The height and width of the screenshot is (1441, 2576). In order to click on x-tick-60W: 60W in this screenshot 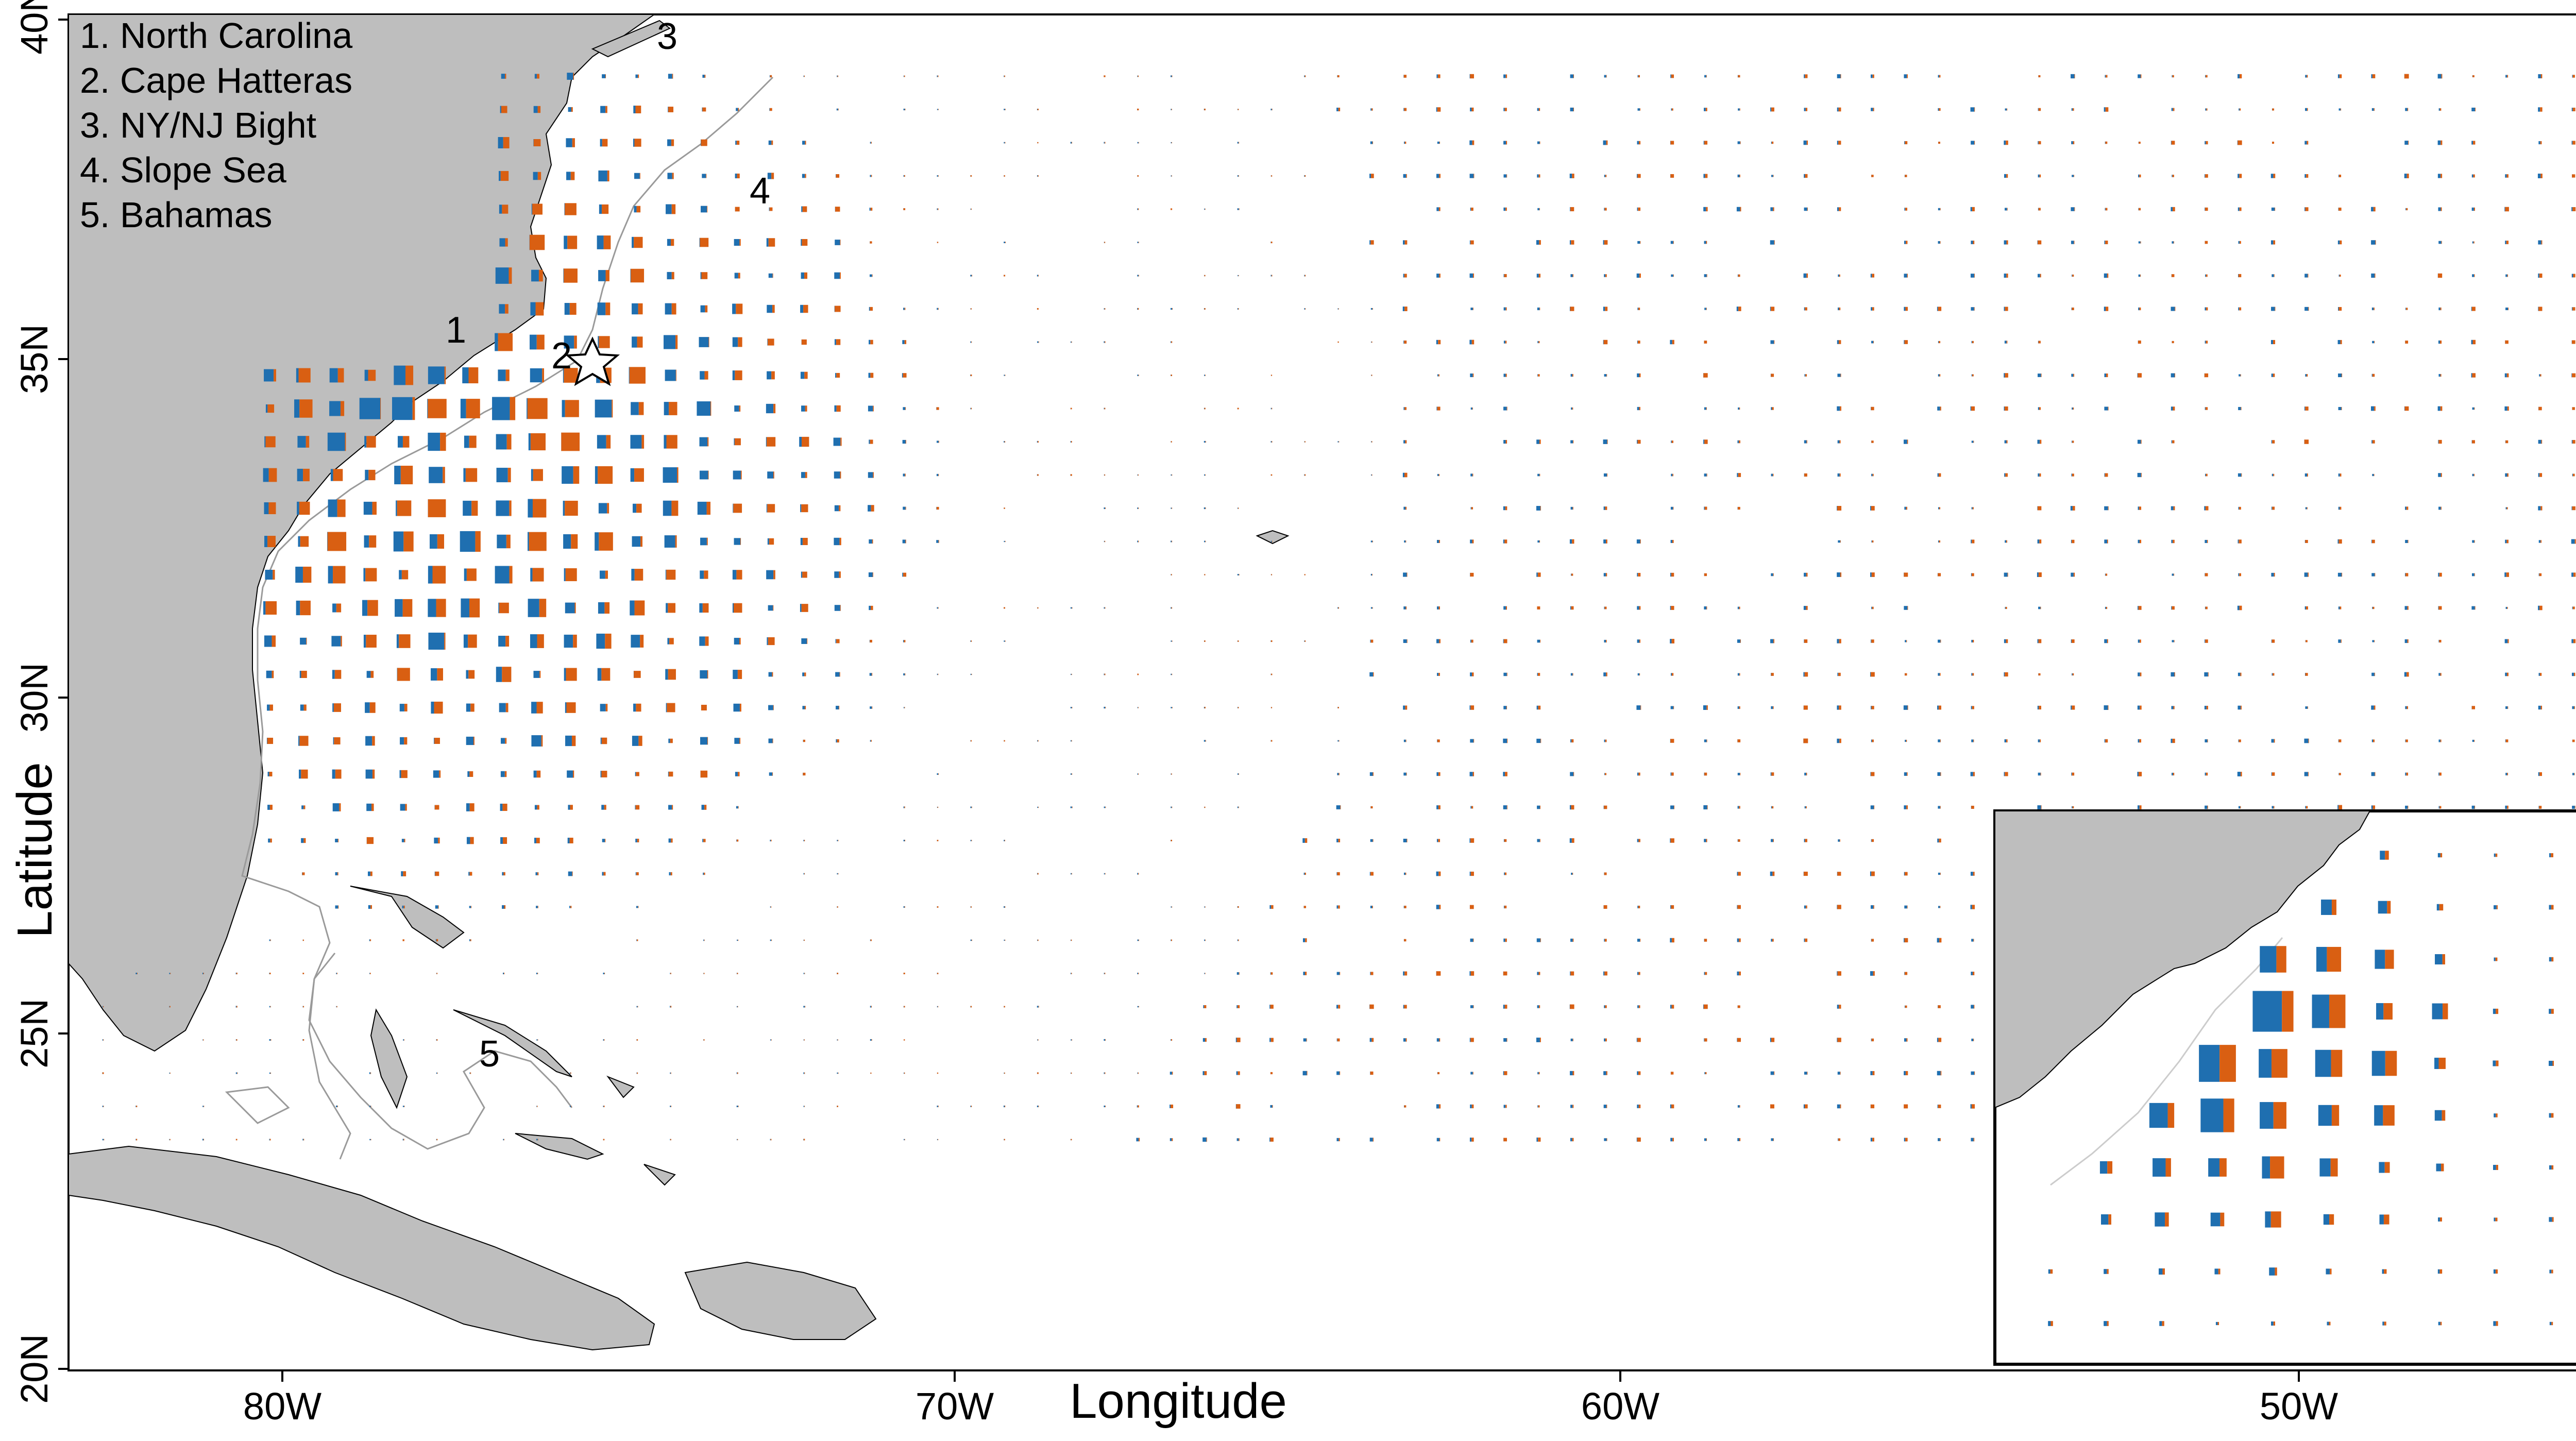, I will do `click(1620, 1406)`.